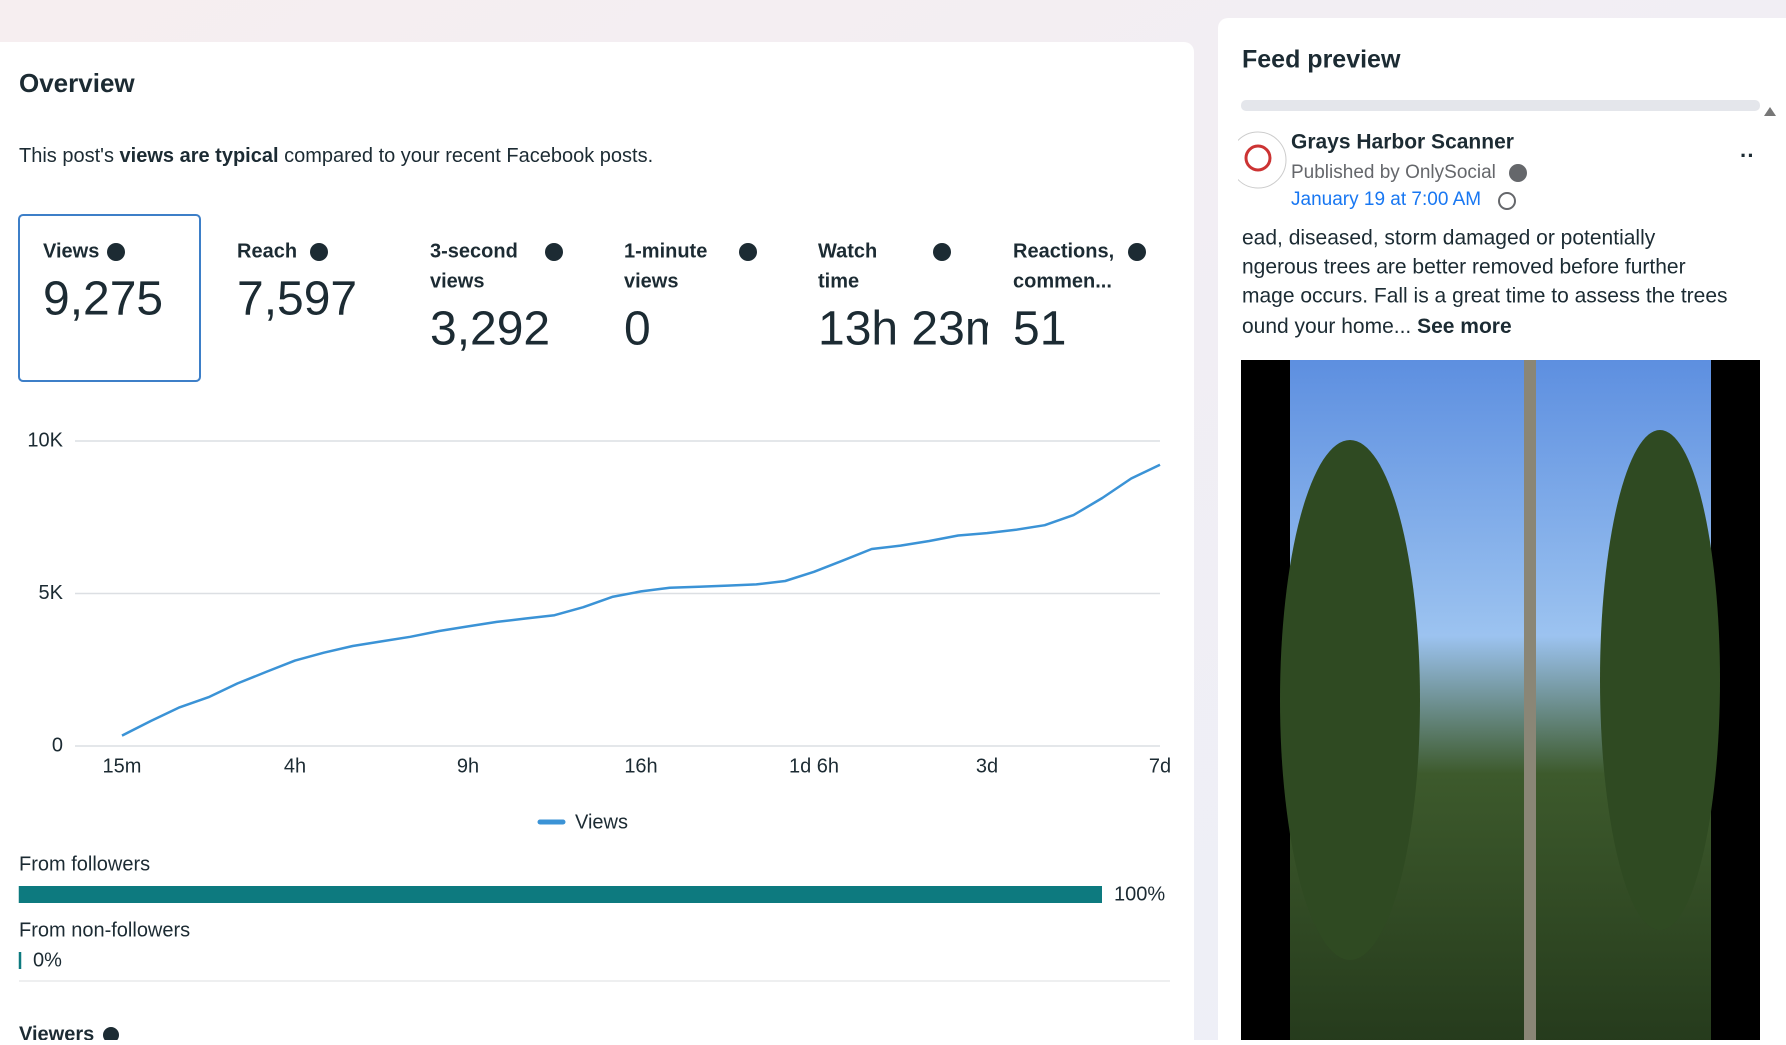  Describe the element at coordinates (1139, 894) in the screenshot. I see `audience-value: 100%` at that location.